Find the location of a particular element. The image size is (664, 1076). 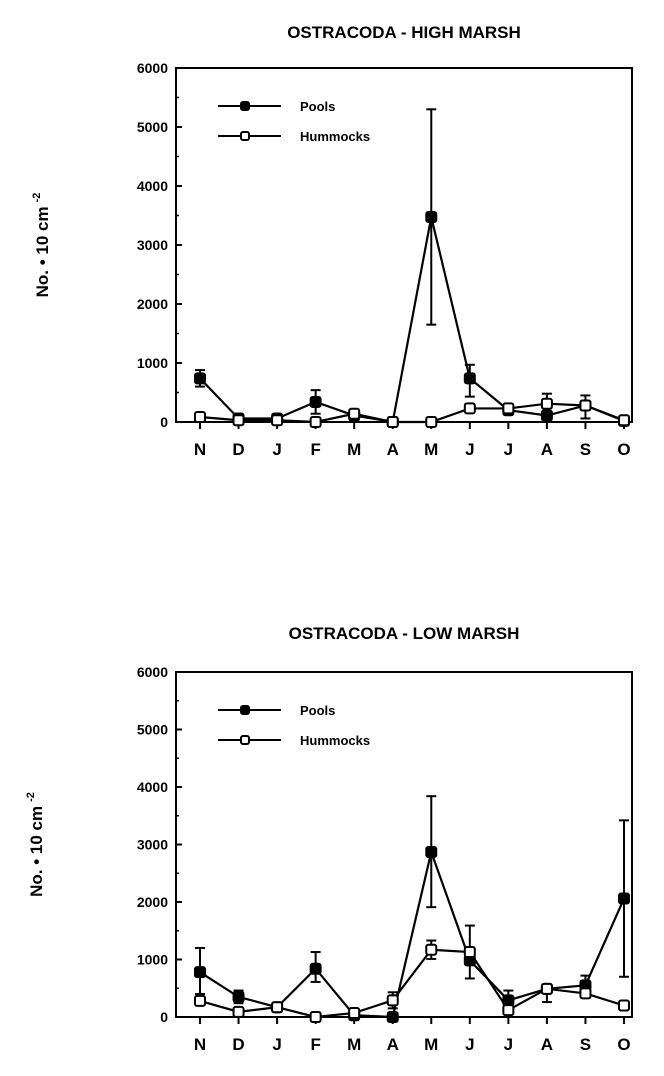

x-tick-label: N is located at coordinates (200, 1044).